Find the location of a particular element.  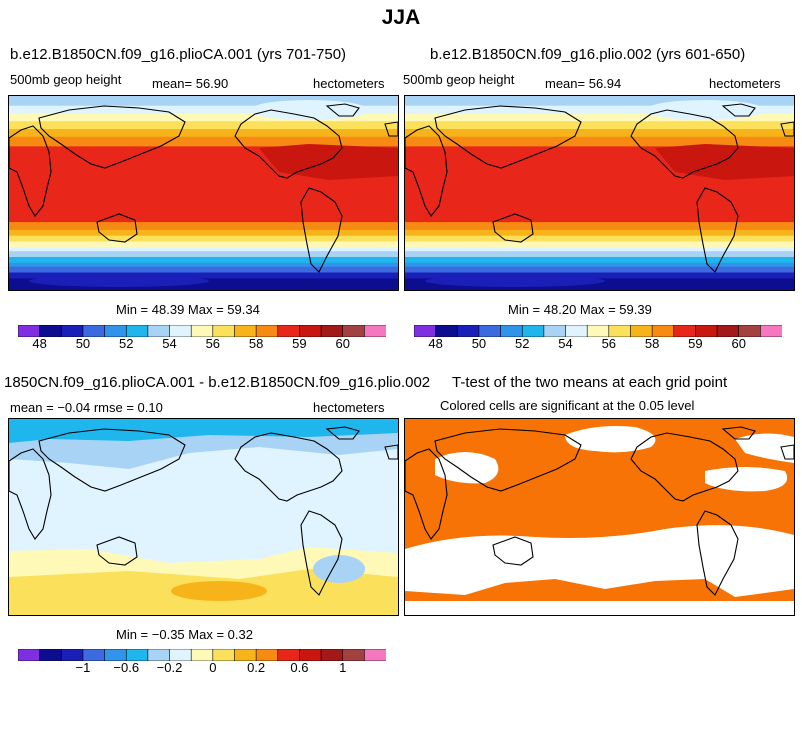

panel3-map is located at coordinates (203, 517).